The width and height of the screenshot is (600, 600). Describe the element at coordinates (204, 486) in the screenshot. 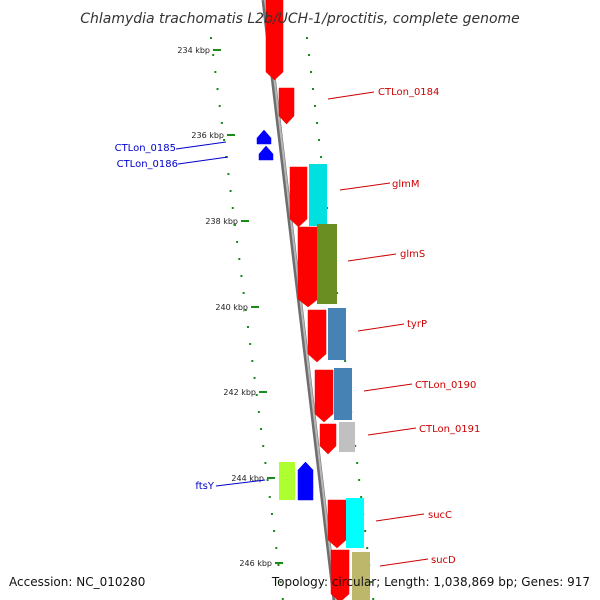

I see `gene-label: ftsY` at that location.